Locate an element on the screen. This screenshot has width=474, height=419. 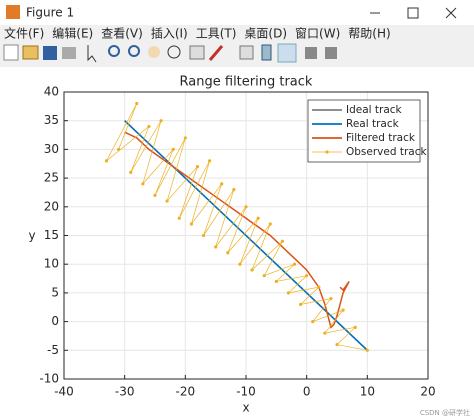
x-tick-label: 20 is located at coordinates (427, 392).